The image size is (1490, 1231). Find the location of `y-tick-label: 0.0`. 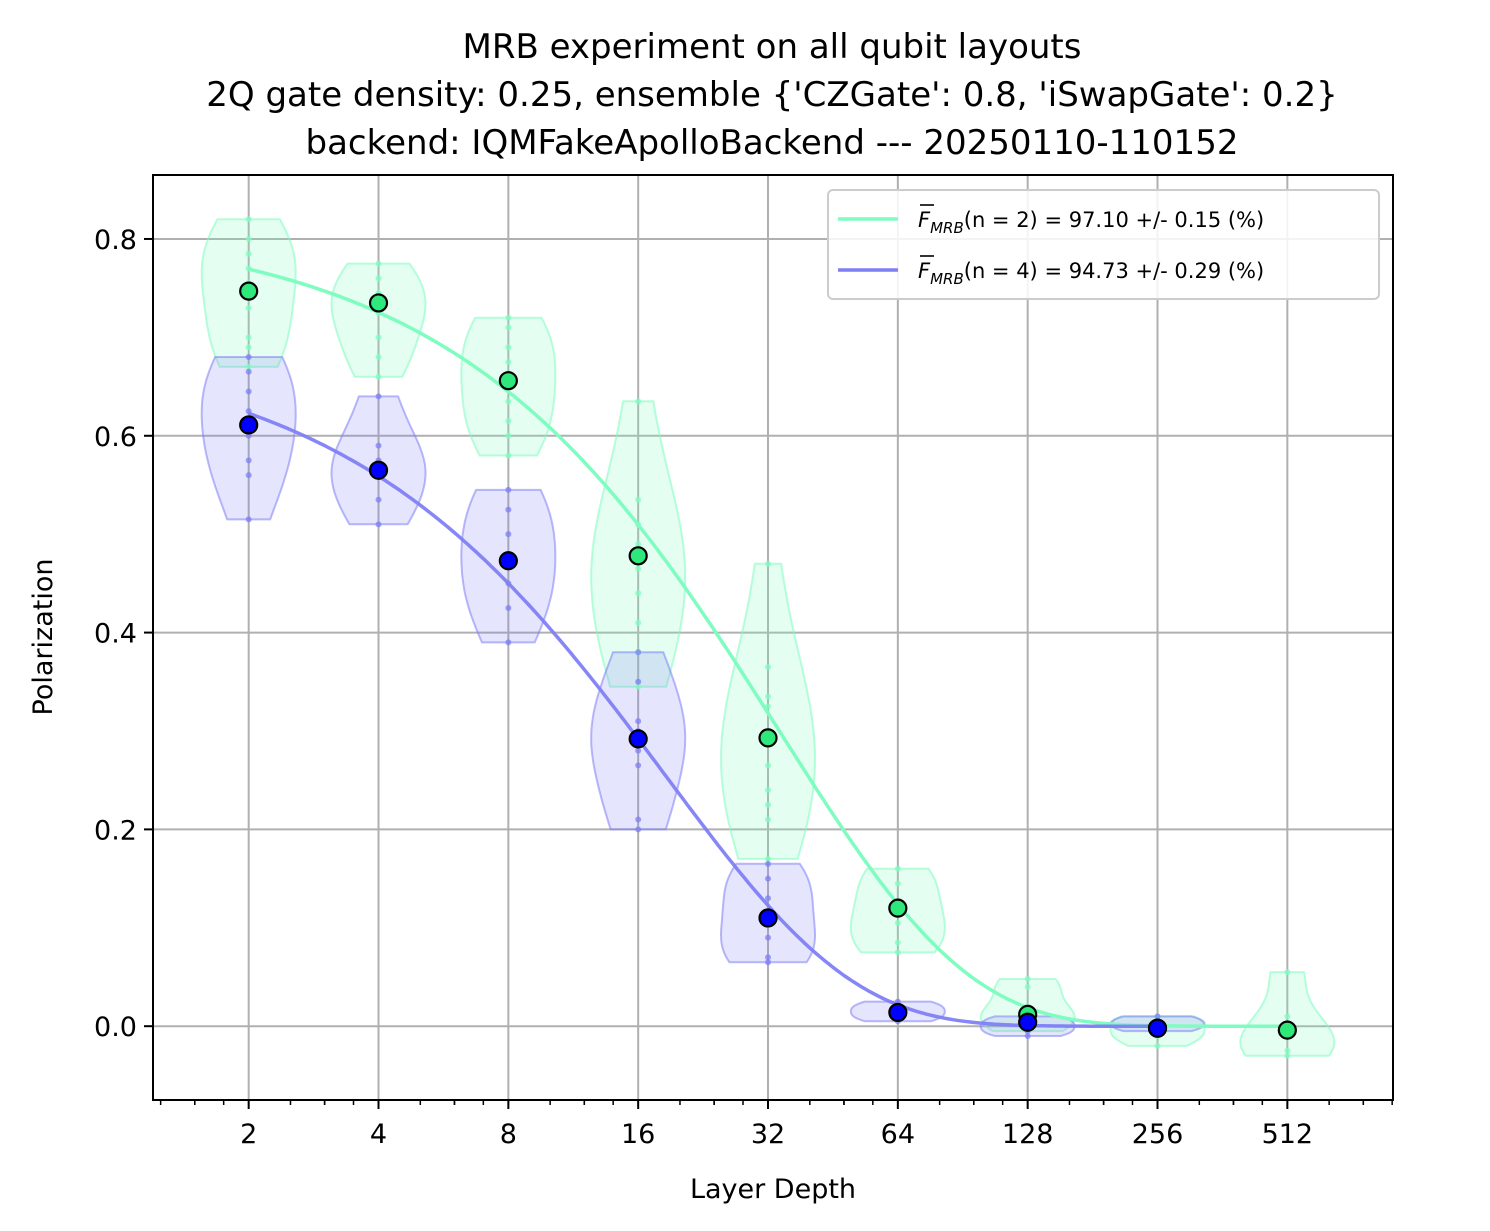

y-tick-label: 0.0 is located at coordinates (115, 1027).